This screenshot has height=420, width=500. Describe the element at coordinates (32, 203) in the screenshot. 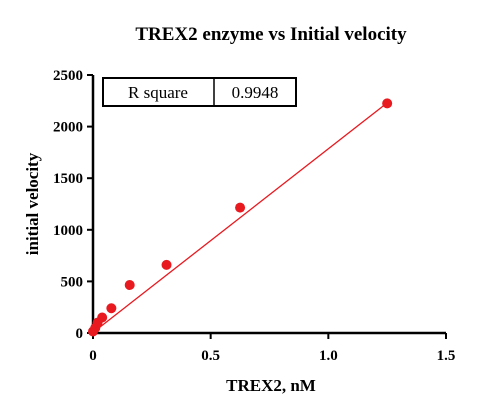

I see `y-axis-label: initial velocity` at that location.